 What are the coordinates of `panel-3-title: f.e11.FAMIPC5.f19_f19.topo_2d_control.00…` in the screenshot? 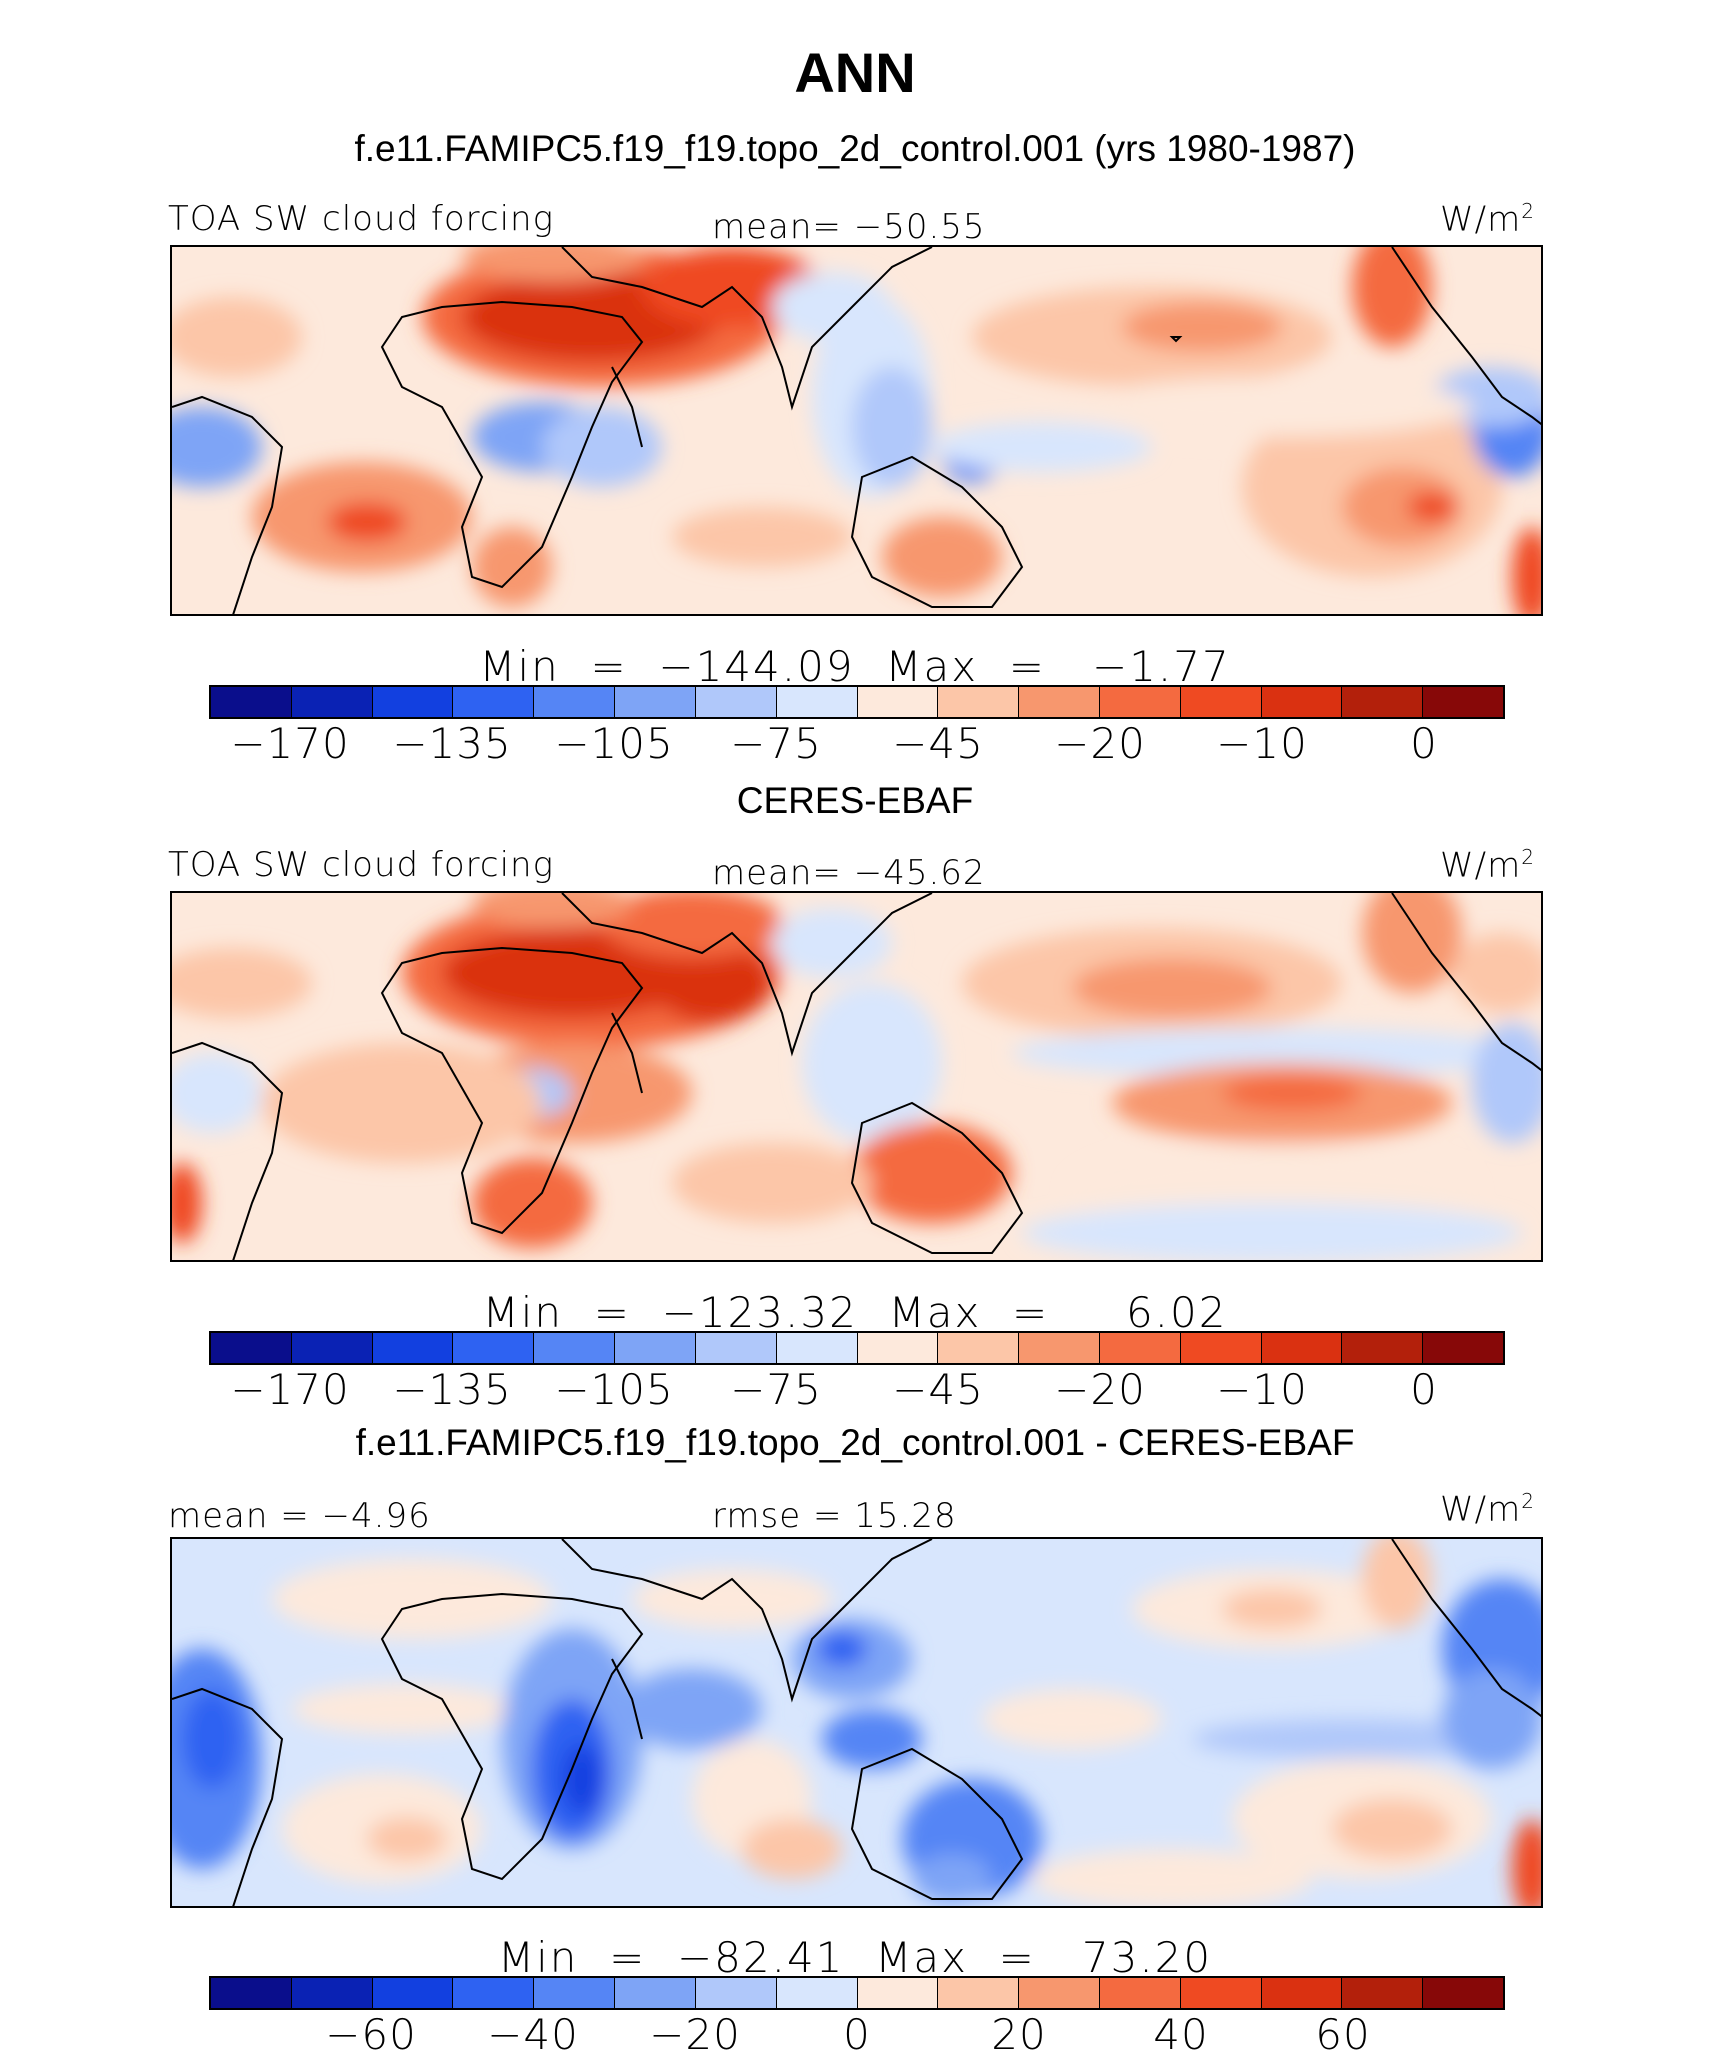 It's located at (855, 1442).